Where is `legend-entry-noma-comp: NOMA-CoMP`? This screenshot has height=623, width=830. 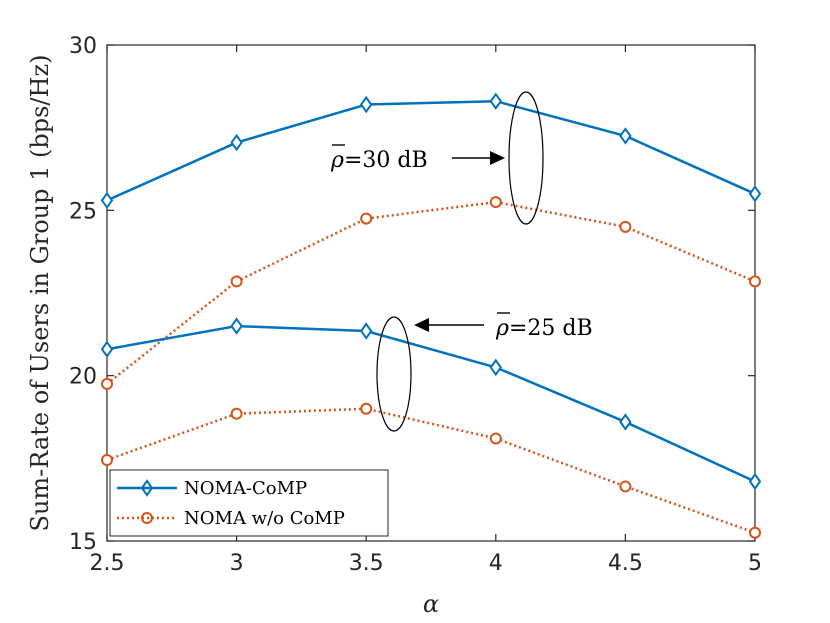
legend-entry-noma-comp: NOMA-CoMP is located at coordinates (212, 488).